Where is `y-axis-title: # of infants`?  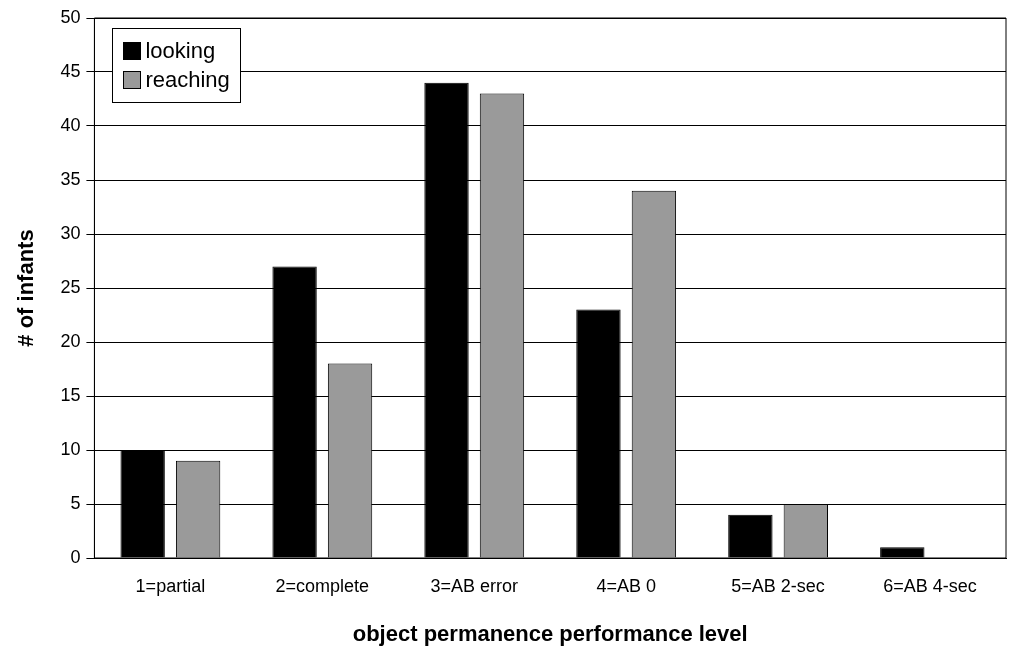
y-axis-title: # of infants is located at coordinates (26, 288).